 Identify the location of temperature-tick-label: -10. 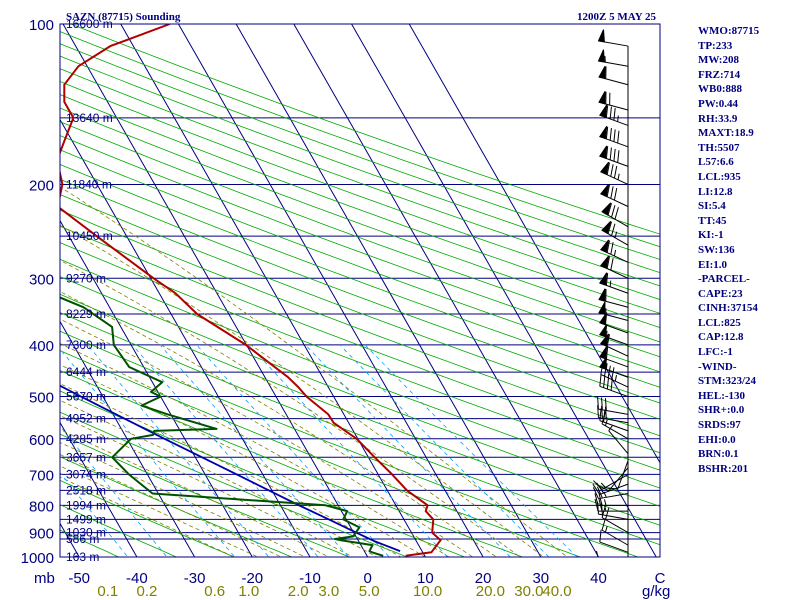
(310, 578).